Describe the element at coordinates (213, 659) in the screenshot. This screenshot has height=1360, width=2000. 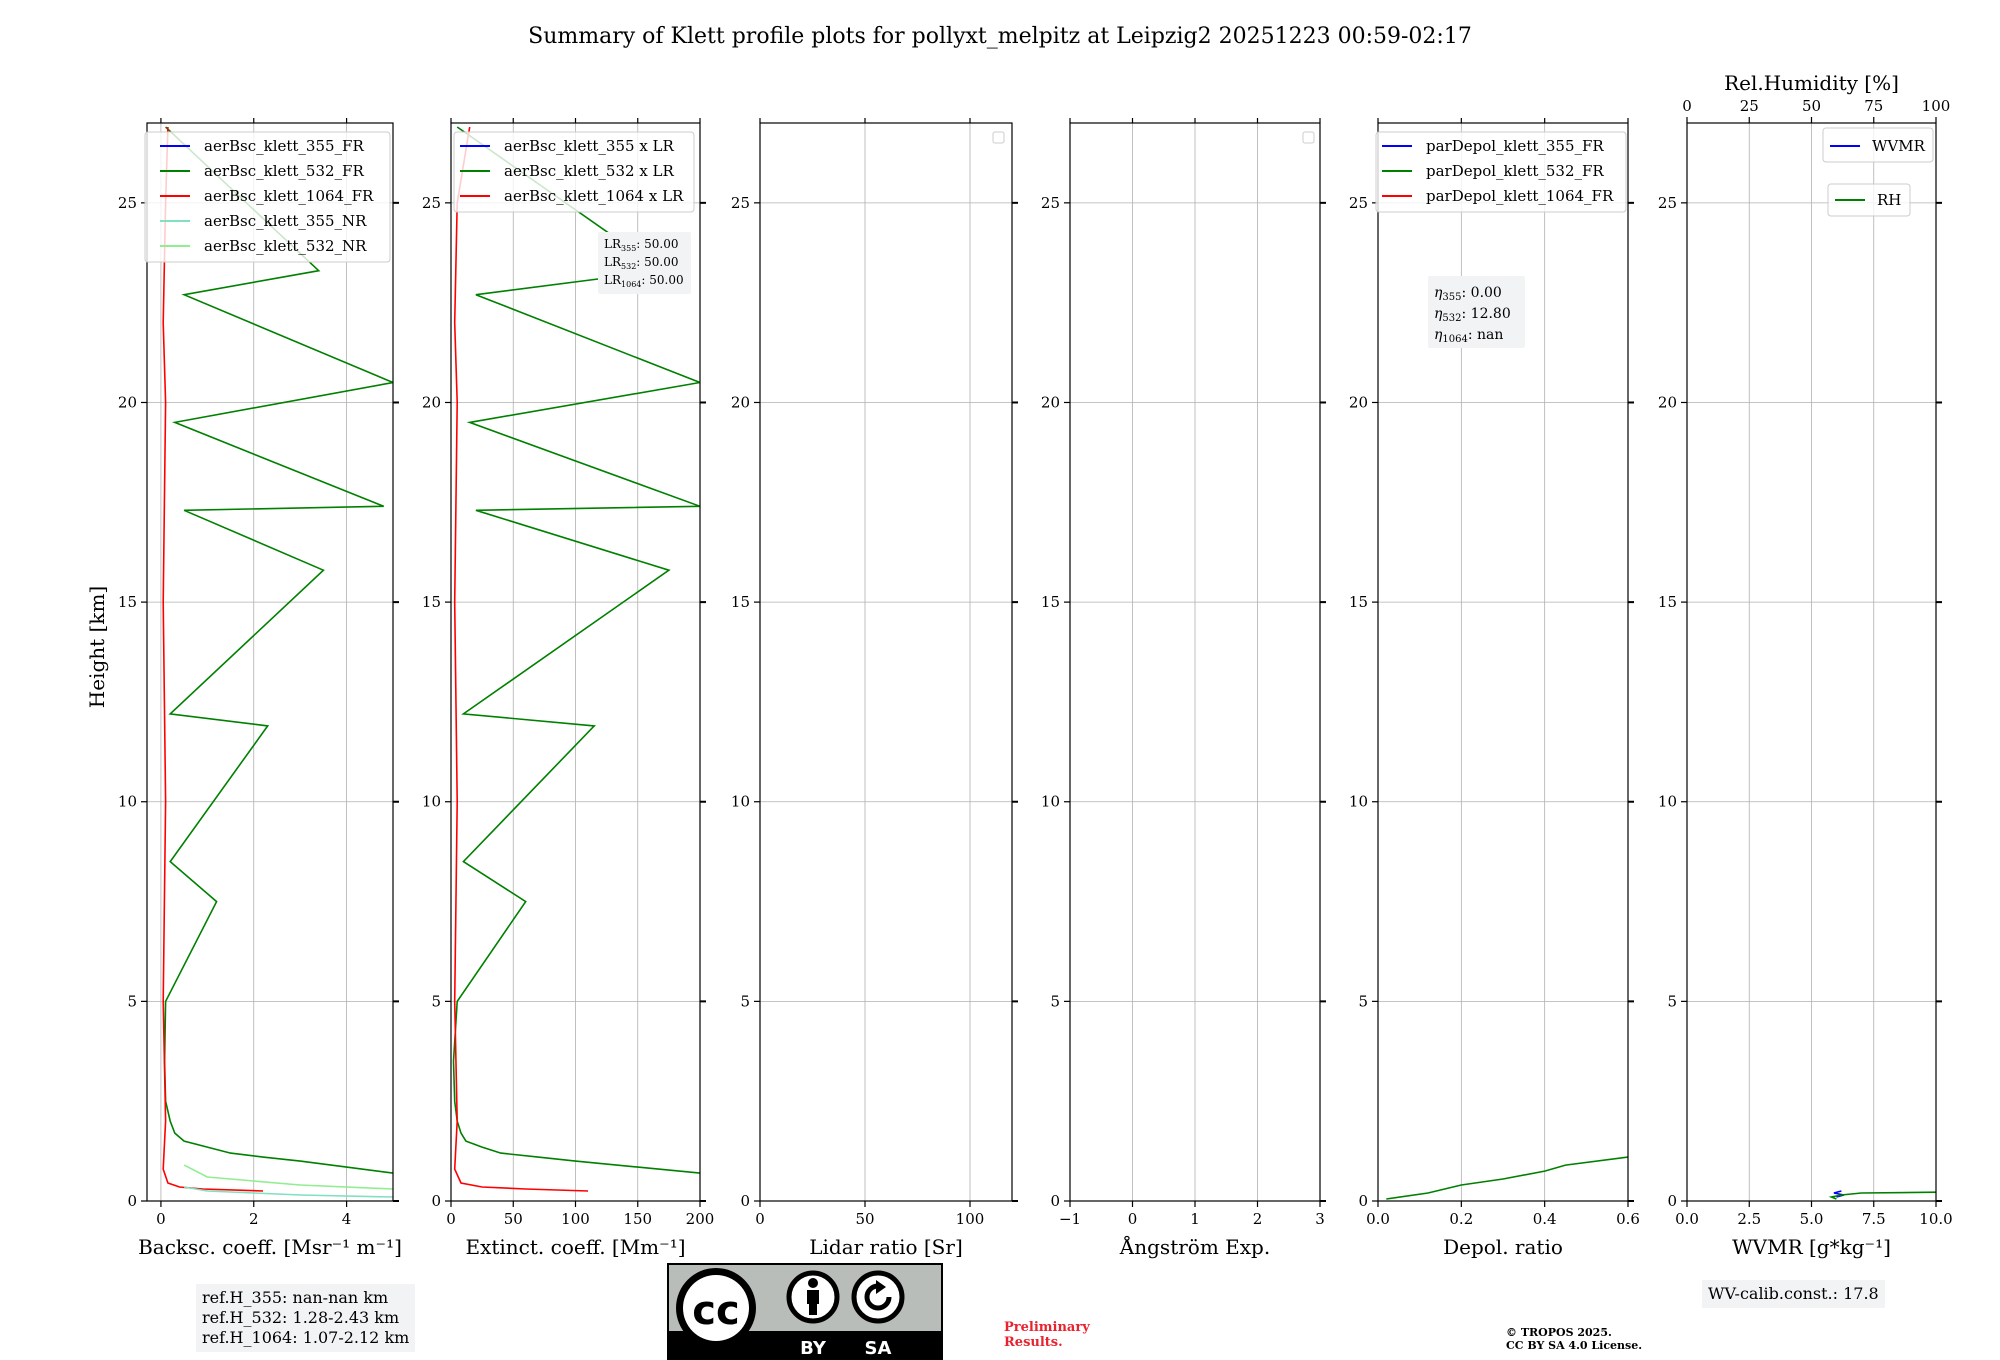
I see `series-aerbsc-klett-1064-fr` at that location.